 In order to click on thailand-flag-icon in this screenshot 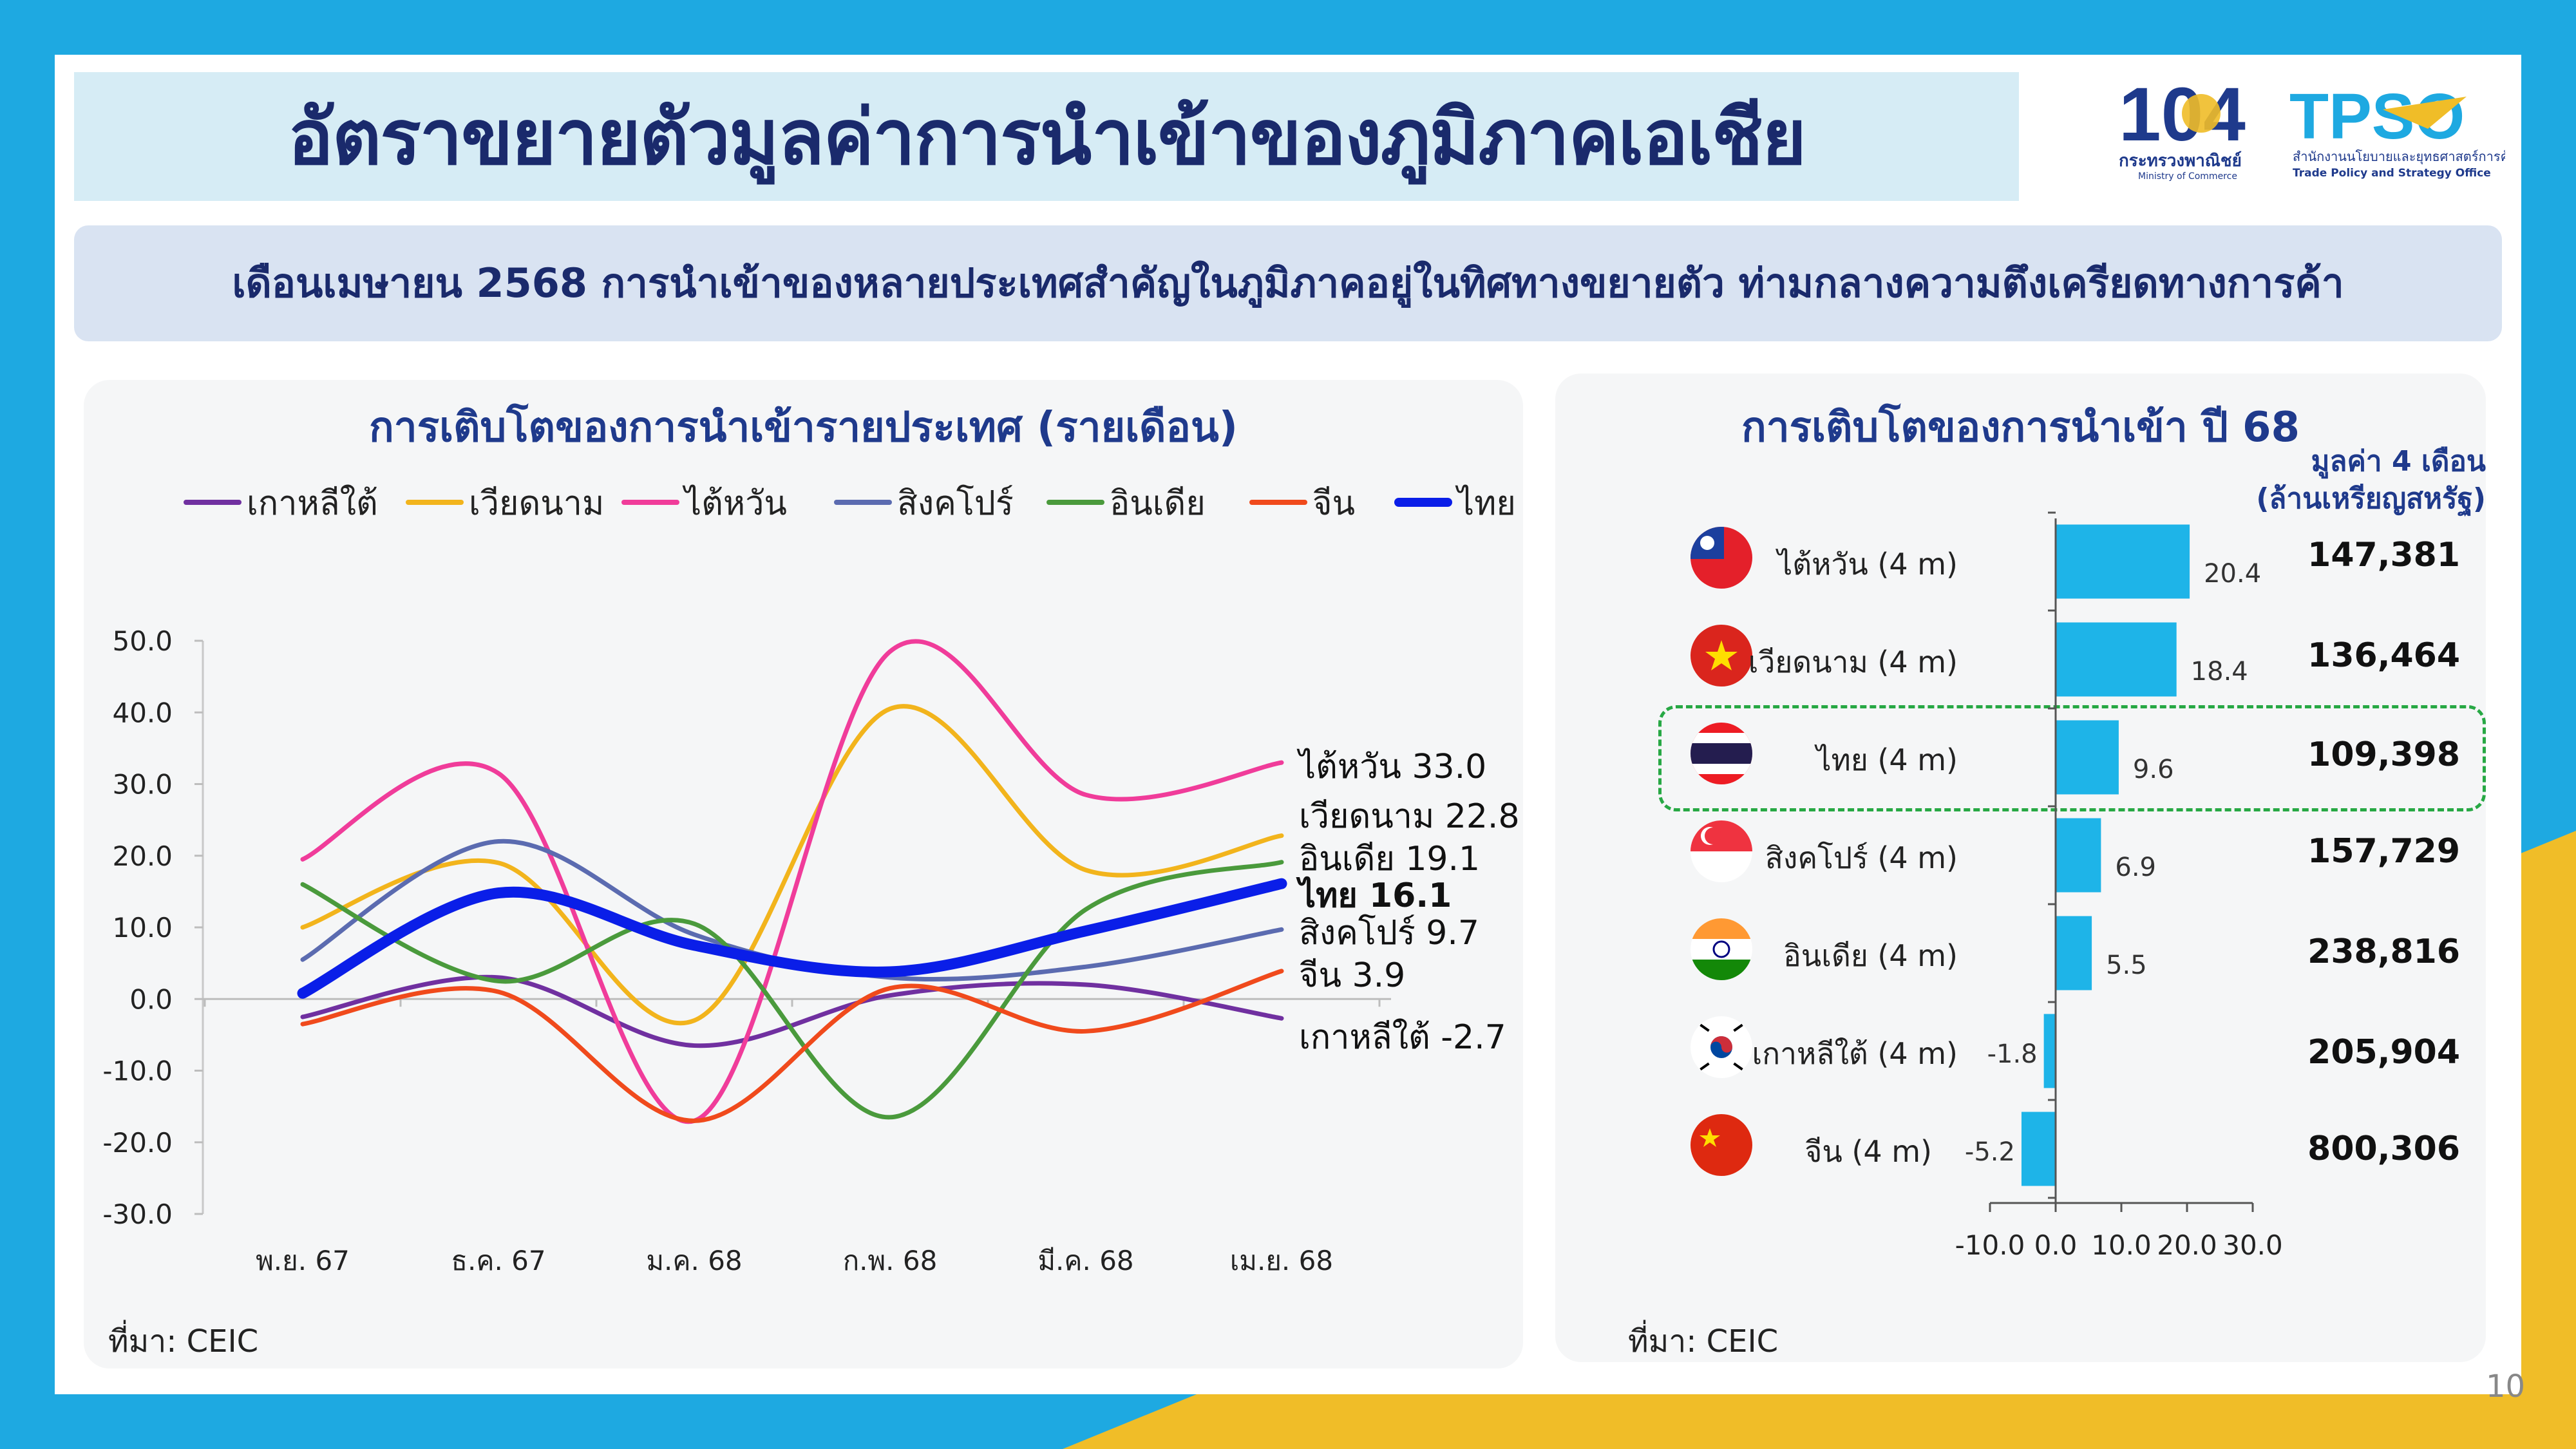, I will do `click(1721, 753)`.